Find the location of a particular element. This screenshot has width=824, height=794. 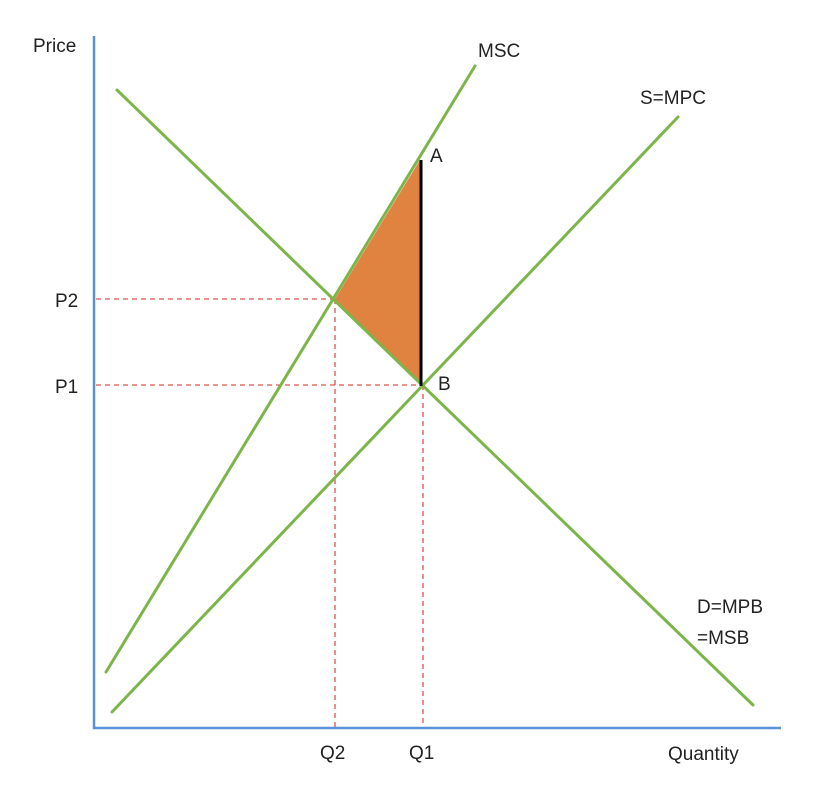

q1-label: Q1 is located at coordinates (421, 753).